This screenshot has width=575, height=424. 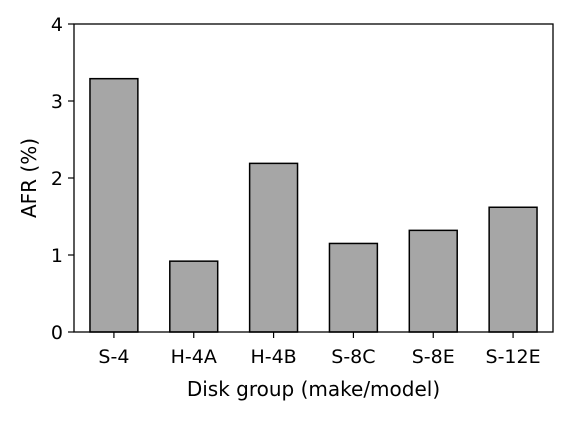 I want to click on y-tick-label: 2, so click(x=57, y=179).